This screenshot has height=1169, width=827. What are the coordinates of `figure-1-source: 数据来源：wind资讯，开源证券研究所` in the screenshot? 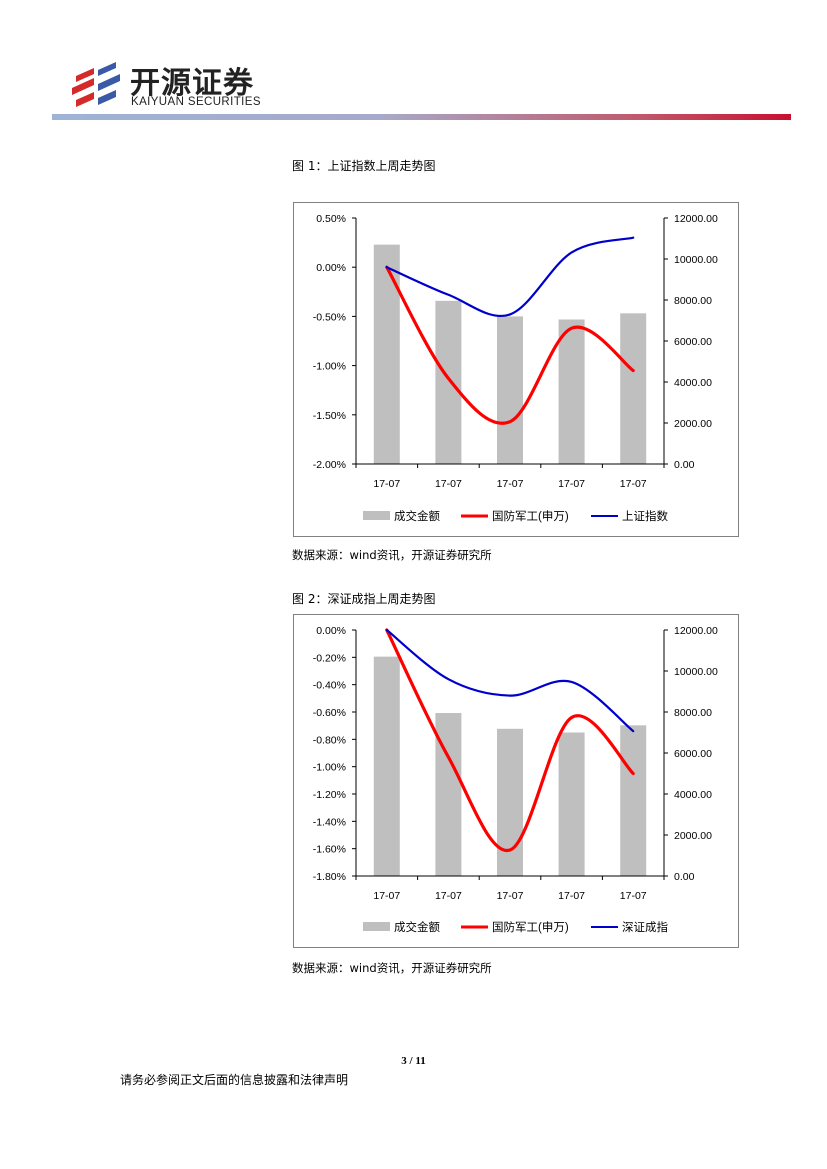 It's located at (392, 555).